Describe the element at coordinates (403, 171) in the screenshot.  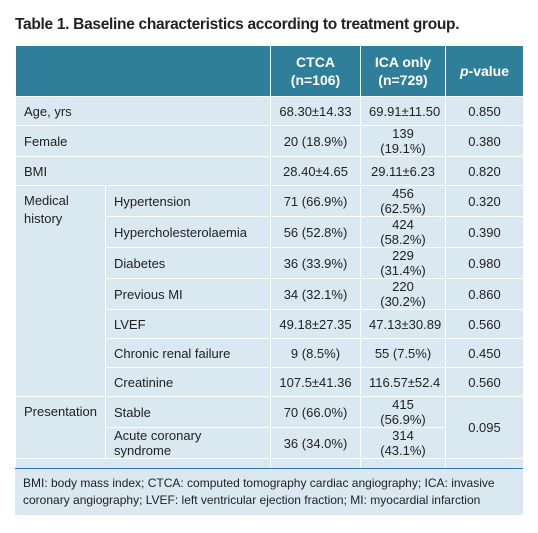
I see `ica-cell: 29.11±6.23` at that location.